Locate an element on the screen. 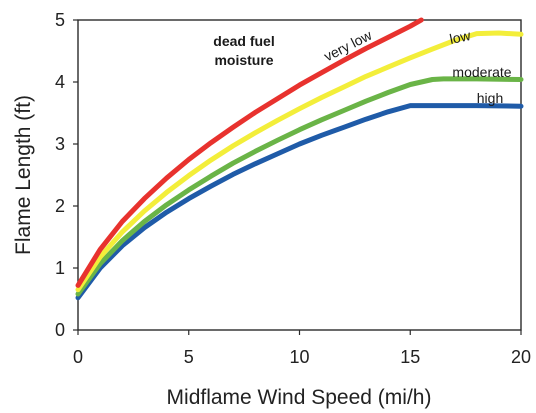 The height and width of the screenshot is (413, 536). x-tick-label: 15 is located at coordinates (410, 357).